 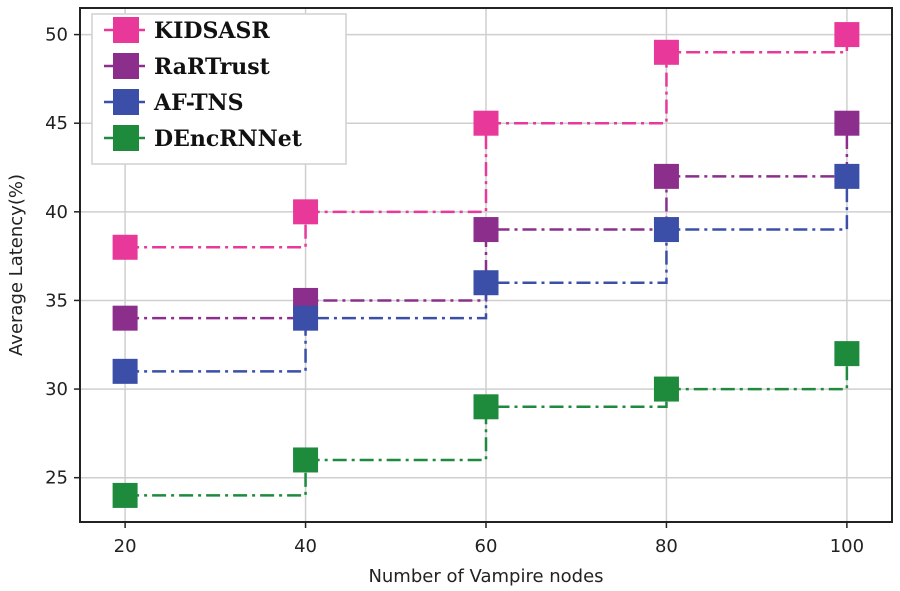 I want to click on x-tick-label: 20, so click(x=125, y=546).